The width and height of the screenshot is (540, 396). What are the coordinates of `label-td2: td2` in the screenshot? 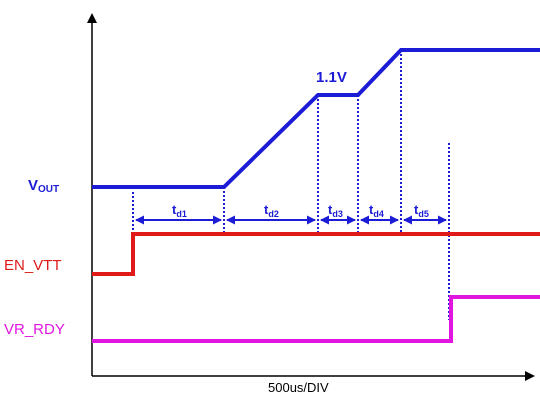 It's located at (271, 210).